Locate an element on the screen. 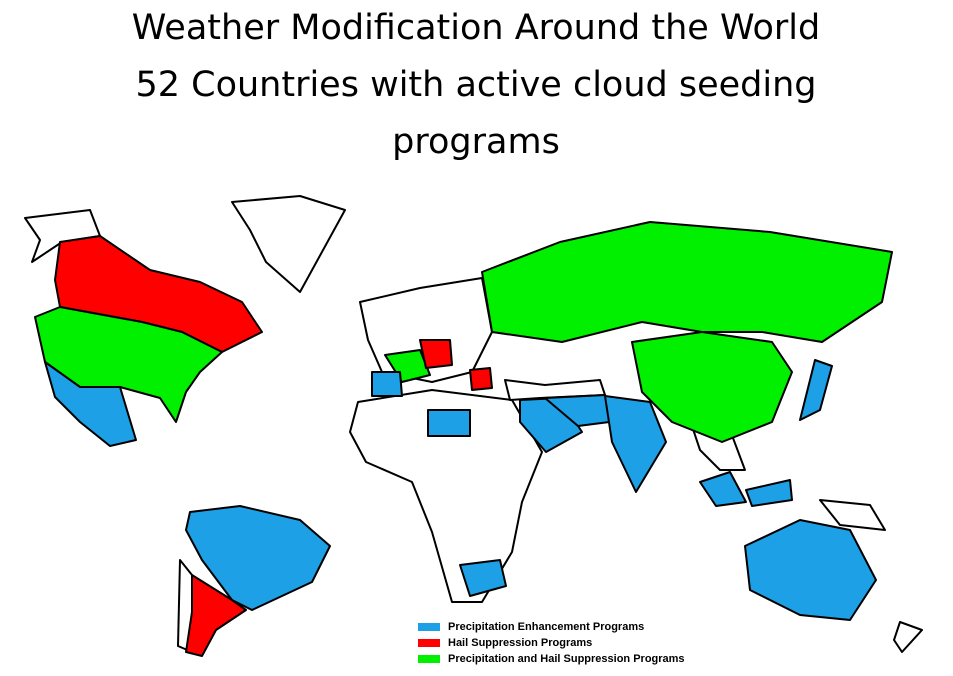 The image size is (953, 676). balkans is located at coordinates (481, 379).